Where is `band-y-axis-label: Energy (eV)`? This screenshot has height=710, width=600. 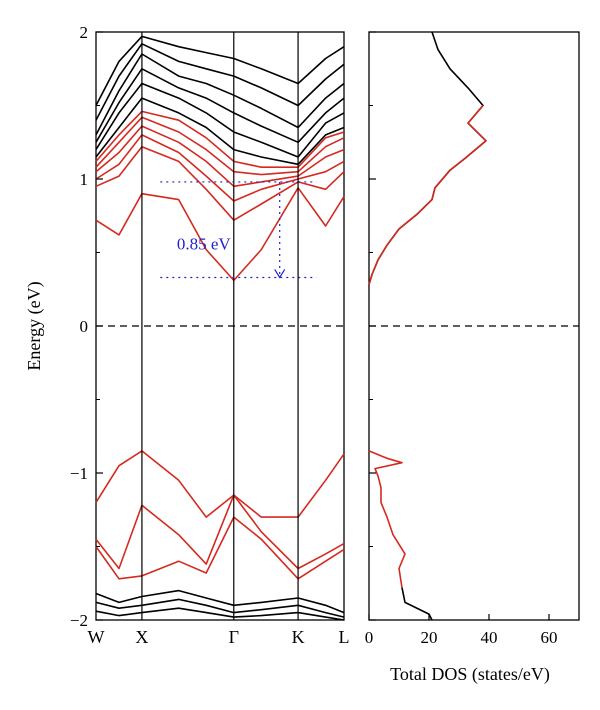
band-y-axis-label: Energy (eV) is located at coordinates (34, 325).